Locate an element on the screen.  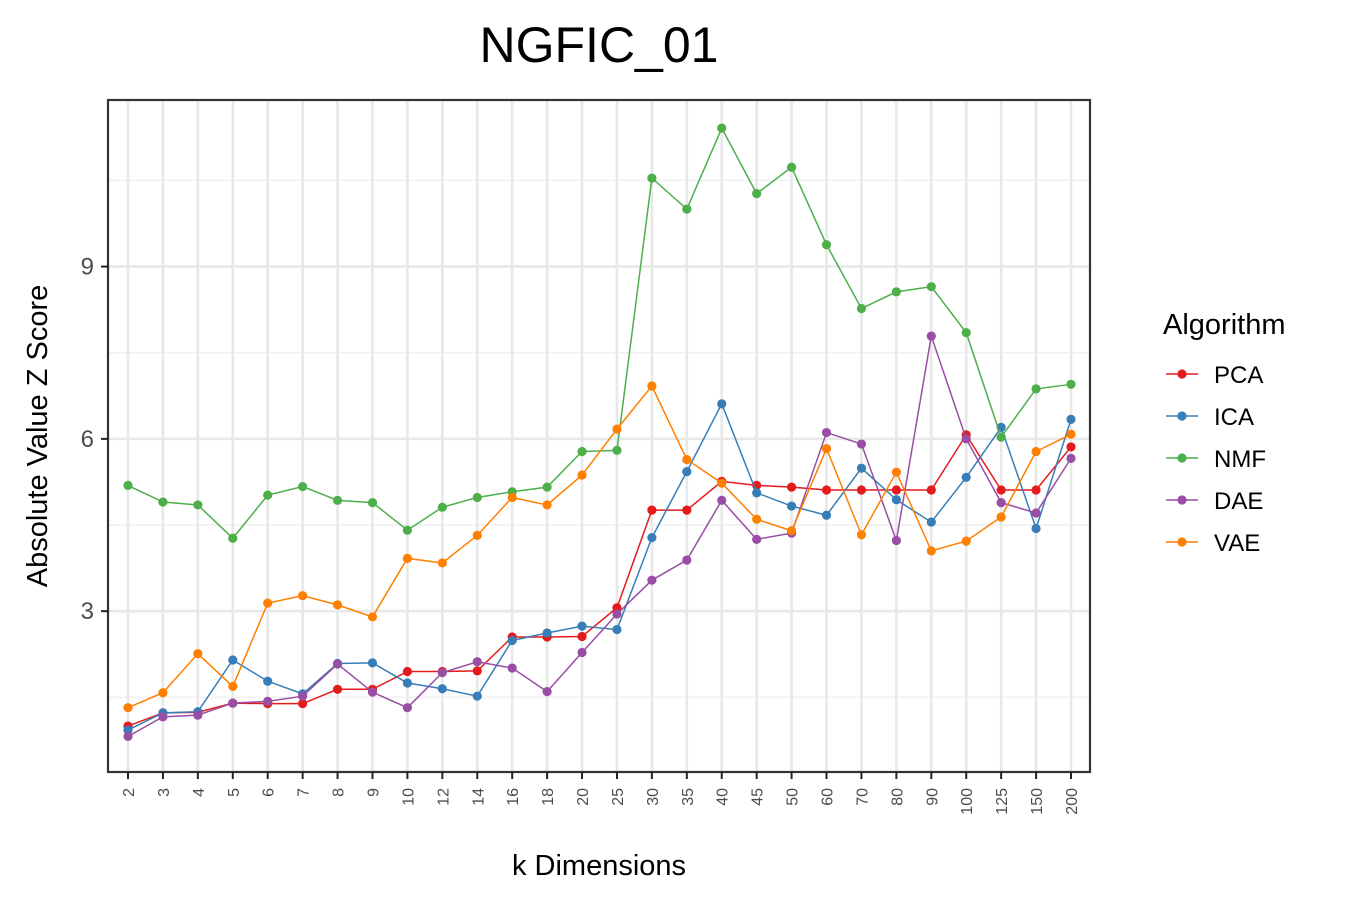
x-tick-label: 3 is located at coordinates (164, 792).